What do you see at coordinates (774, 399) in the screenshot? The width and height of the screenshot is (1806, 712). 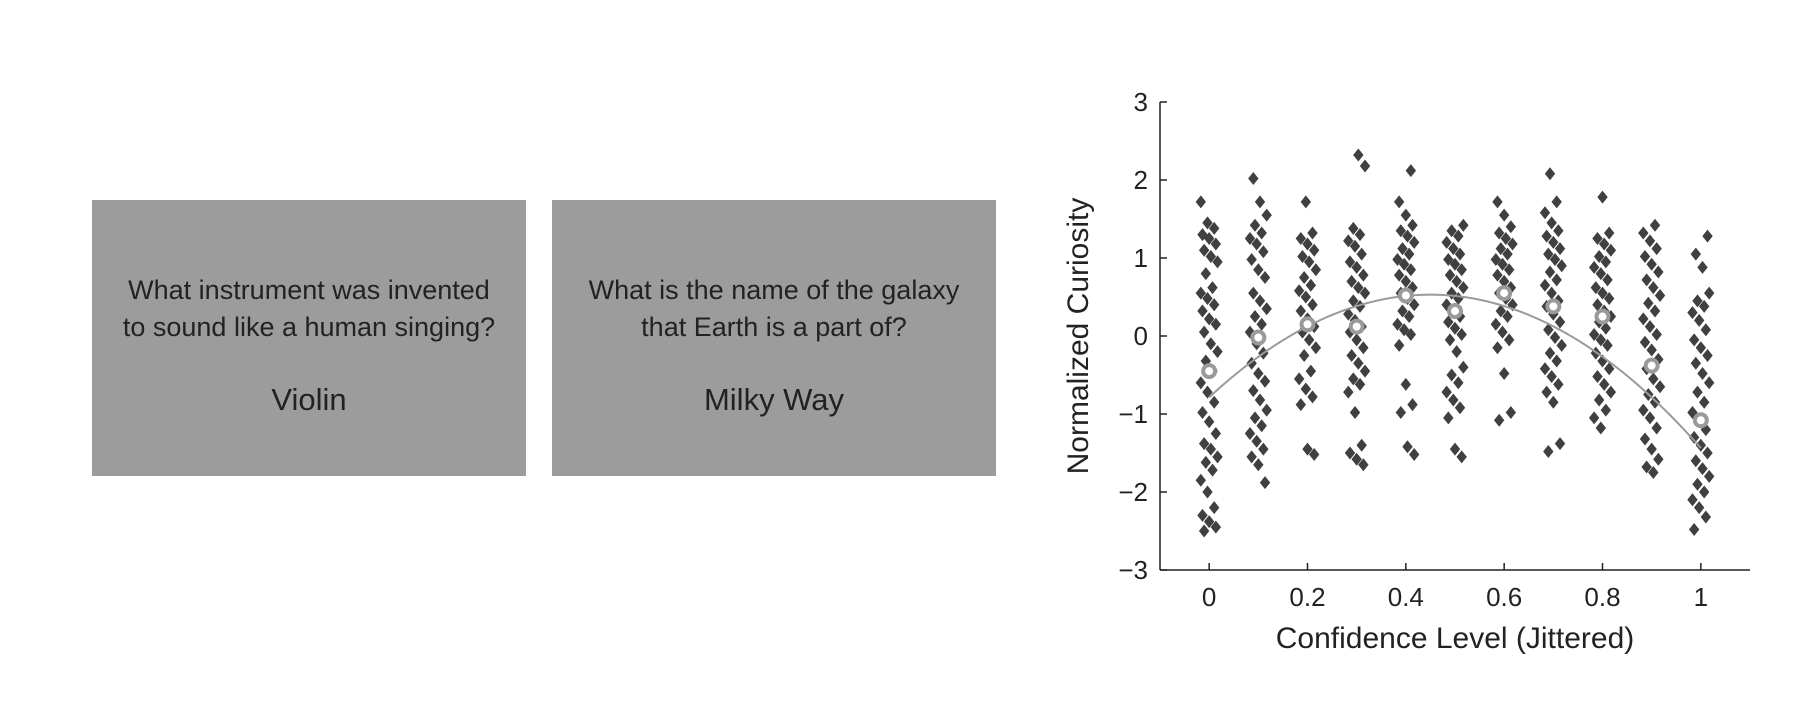 I see `card-answer: Milky Way` at bounding box center [774, 399].